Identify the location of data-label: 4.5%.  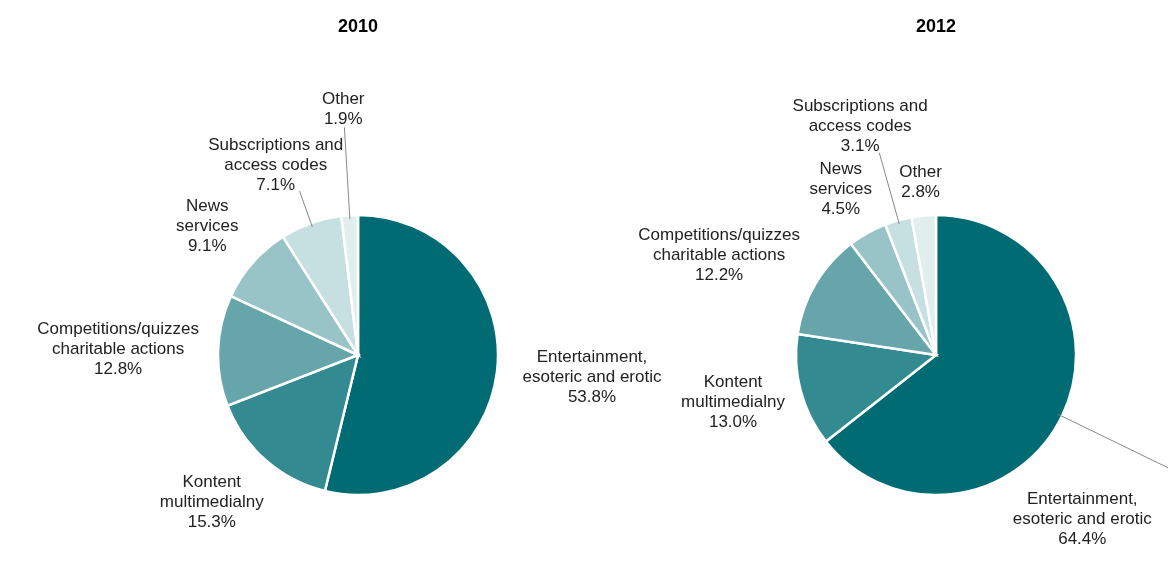
(841, 209).